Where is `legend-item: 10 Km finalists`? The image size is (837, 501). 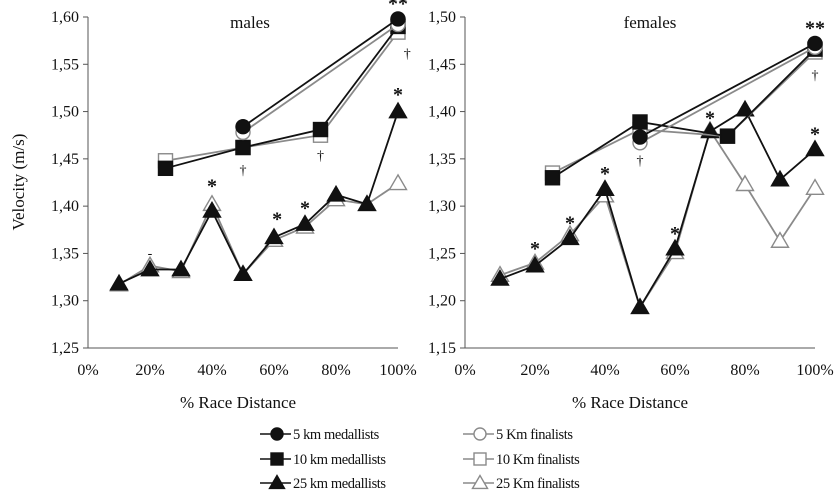 legend-item: 10 Km finalists is located at coordinates (522, 460).